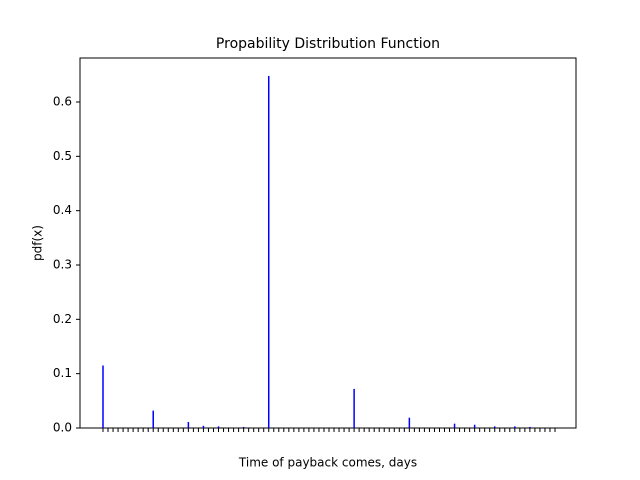  What do you see at coordinates (62, 428) in the screenshot?
I see `y-tick-label: 0.0` at bounding box center [62, 428].